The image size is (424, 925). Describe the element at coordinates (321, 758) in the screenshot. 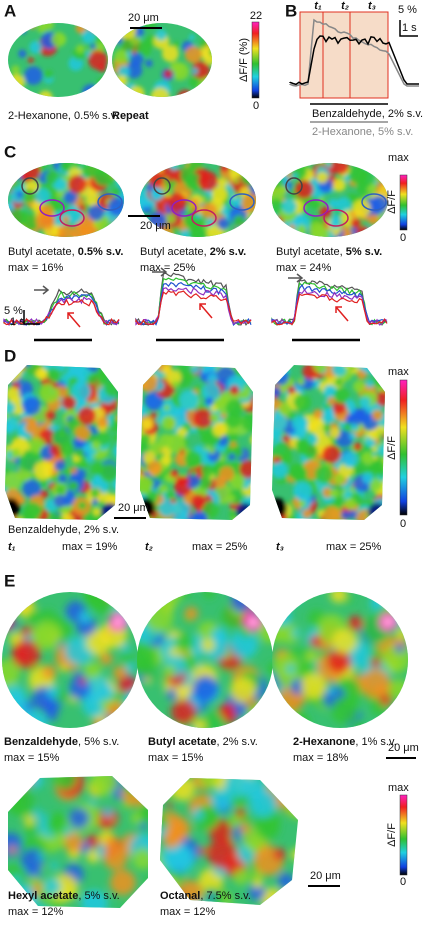

I see `max-label: max = 18%` at that location.